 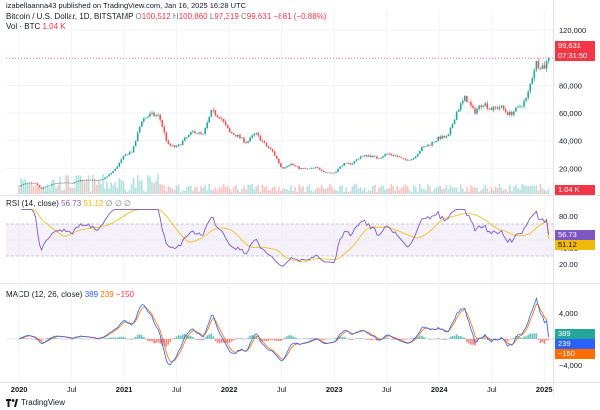 What do you see at coordinates (570, 168) in the screenshot?
I see `price-tick-label: 20,000` at bounding box center [570, 168].